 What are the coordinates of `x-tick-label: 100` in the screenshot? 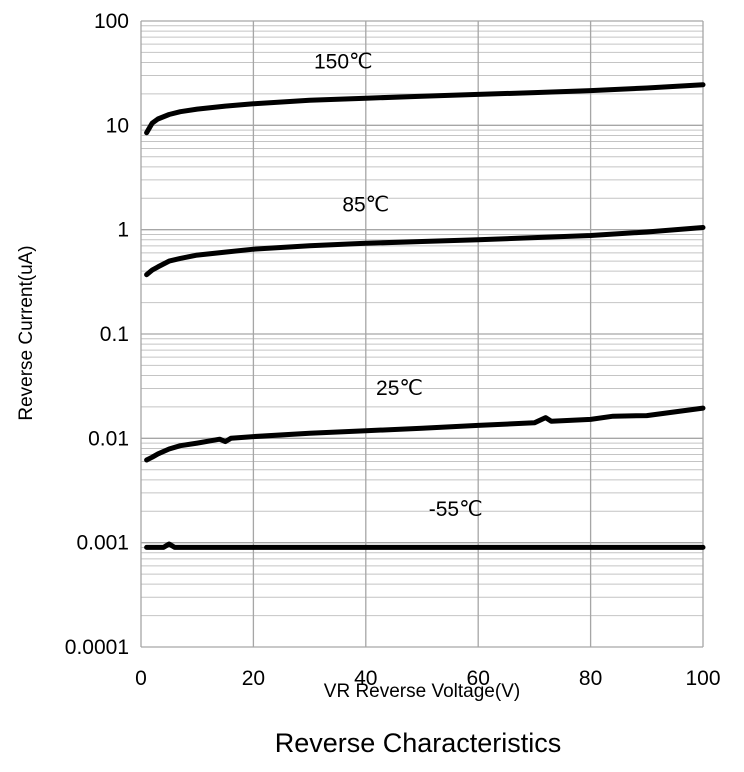 It's located at (702, 678).